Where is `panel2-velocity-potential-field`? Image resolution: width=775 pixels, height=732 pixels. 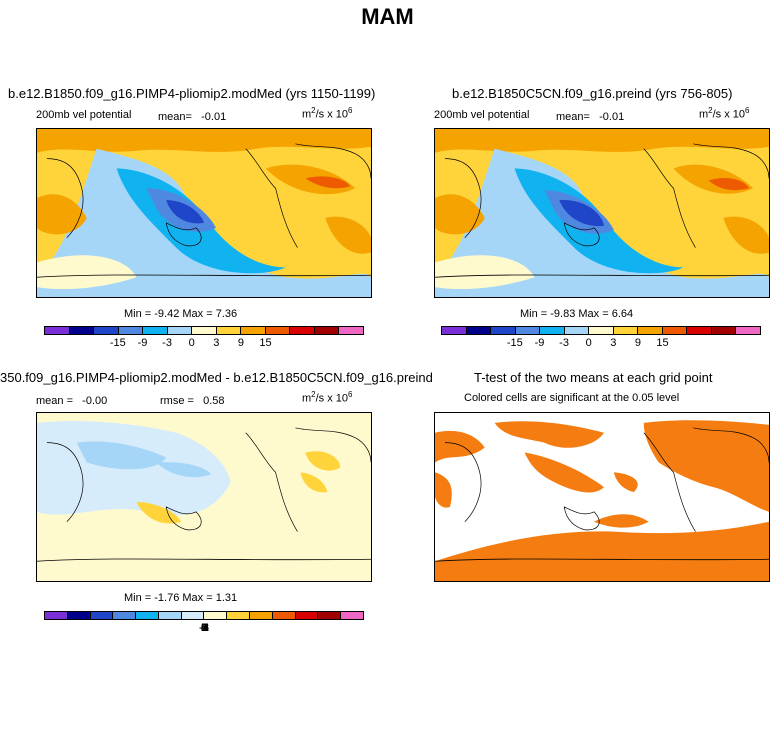 panel2-velocity-potential-field is located at coordinates (602, 213).